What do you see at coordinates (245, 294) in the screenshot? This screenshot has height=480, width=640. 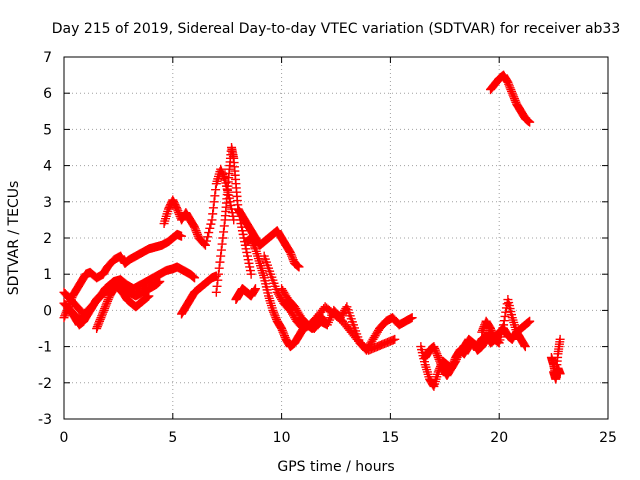 I see `series-track-m` at bounding box center [245, 294].